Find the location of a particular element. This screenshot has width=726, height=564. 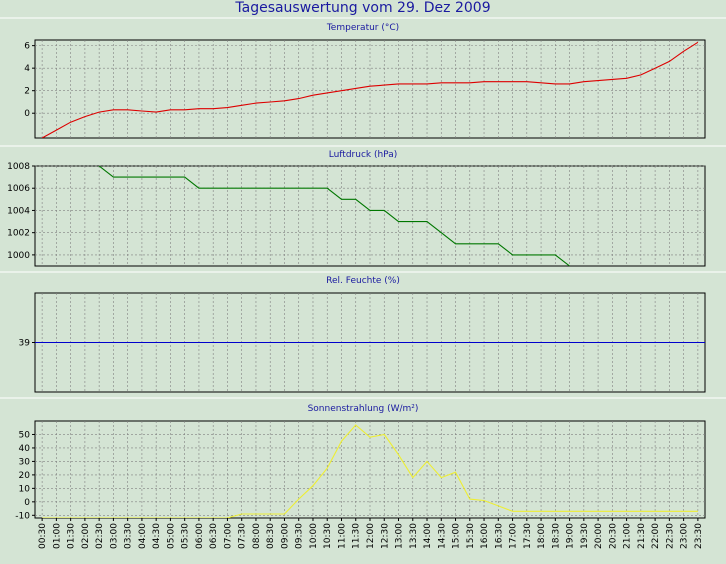

x-tick-label: 13:00 is located at coordinates (400, 536).